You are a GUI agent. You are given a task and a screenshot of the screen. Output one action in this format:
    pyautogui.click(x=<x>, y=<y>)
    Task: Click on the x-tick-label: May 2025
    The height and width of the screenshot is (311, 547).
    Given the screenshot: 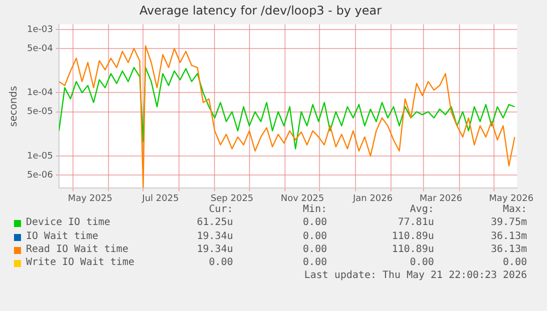 What is the action you would take?
    pyautogui.click(x=90, y=199)
    